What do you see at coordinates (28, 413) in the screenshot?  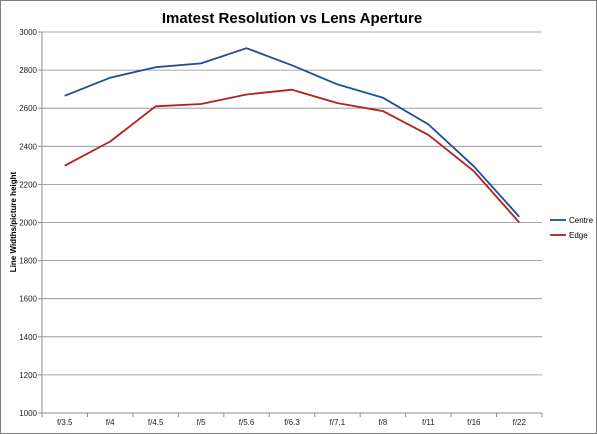 I see `y-tick-label: 1000` at bounding box center [28, 413].